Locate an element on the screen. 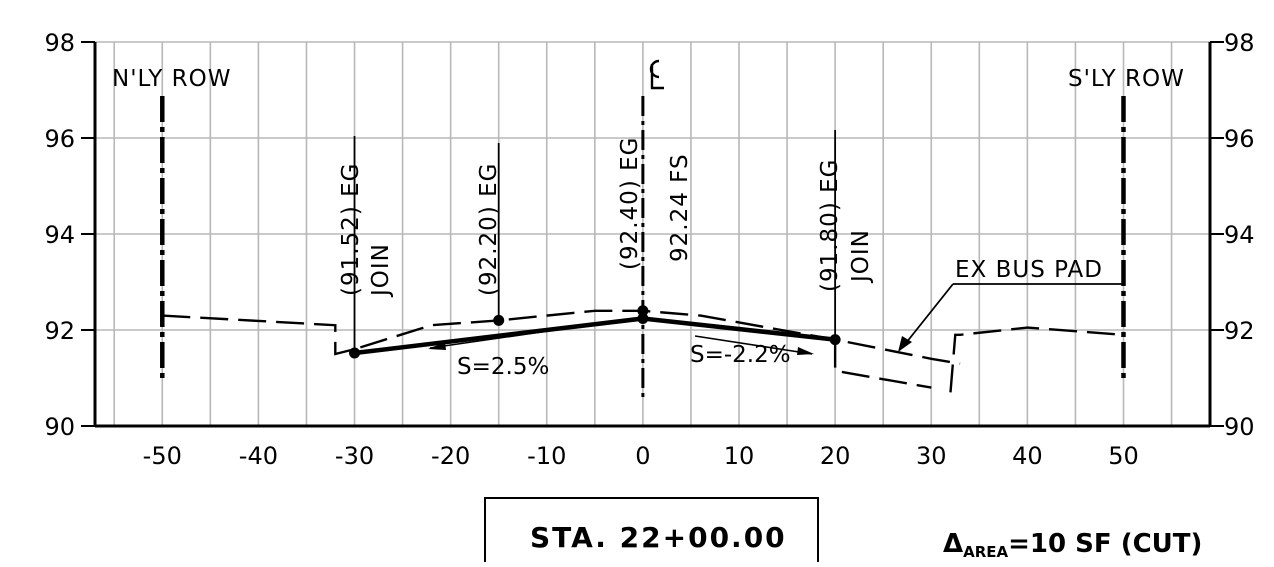 The height and width of the screenshot is (567, 1274). x-tick-label: 20 is located at coordinates (835, 456).